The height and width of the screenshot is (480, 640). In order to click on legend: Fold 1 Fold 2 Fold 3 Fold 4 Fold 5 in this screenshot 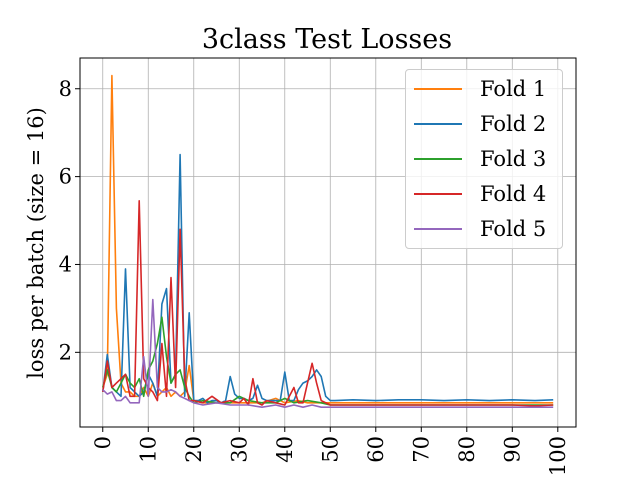, I will do `click(484, 159)`.